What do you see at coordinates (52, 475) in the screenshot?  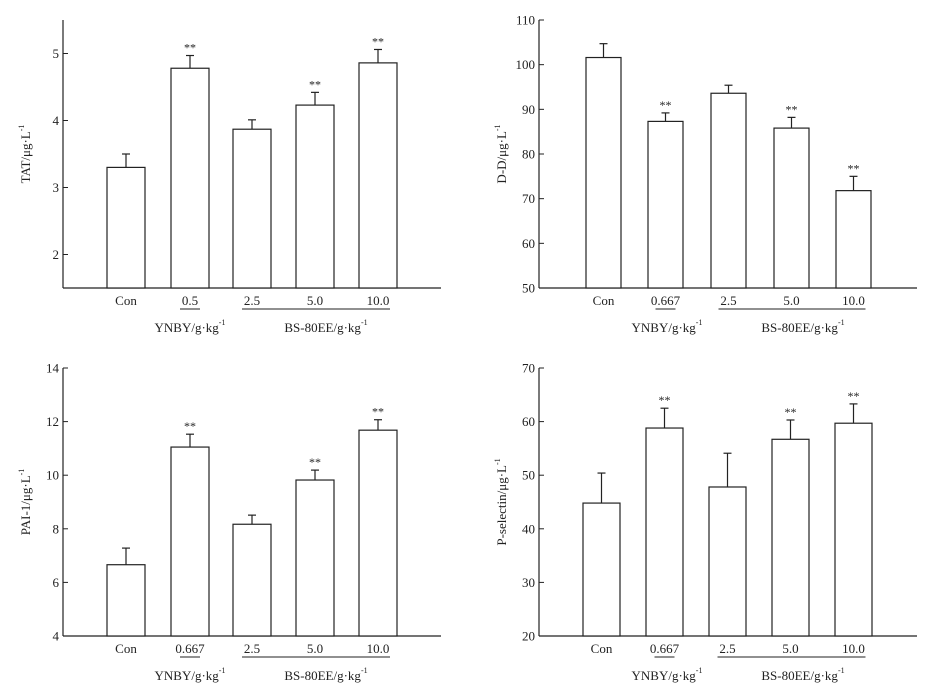 I see `y-tick-label: 10` at bounding box center [52, 475].